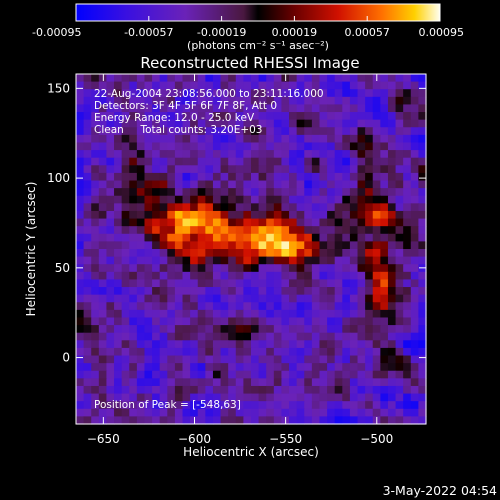 This screenshot has width=500, height=500. I want to click on peak-position-annotation: Position of Peak = [-548,63], so click(167, 405).